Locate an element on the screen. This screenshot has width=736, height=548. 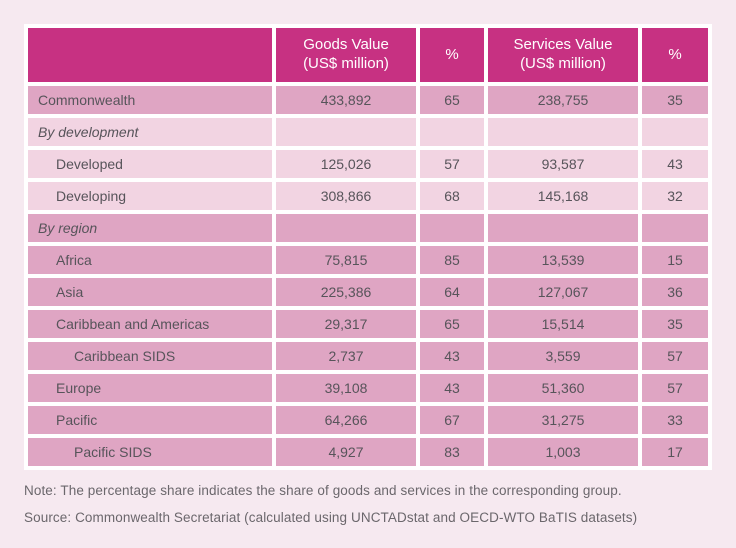
table-row: Europe 39,108 43 51,360 57 is located at coordinates (368, 388).